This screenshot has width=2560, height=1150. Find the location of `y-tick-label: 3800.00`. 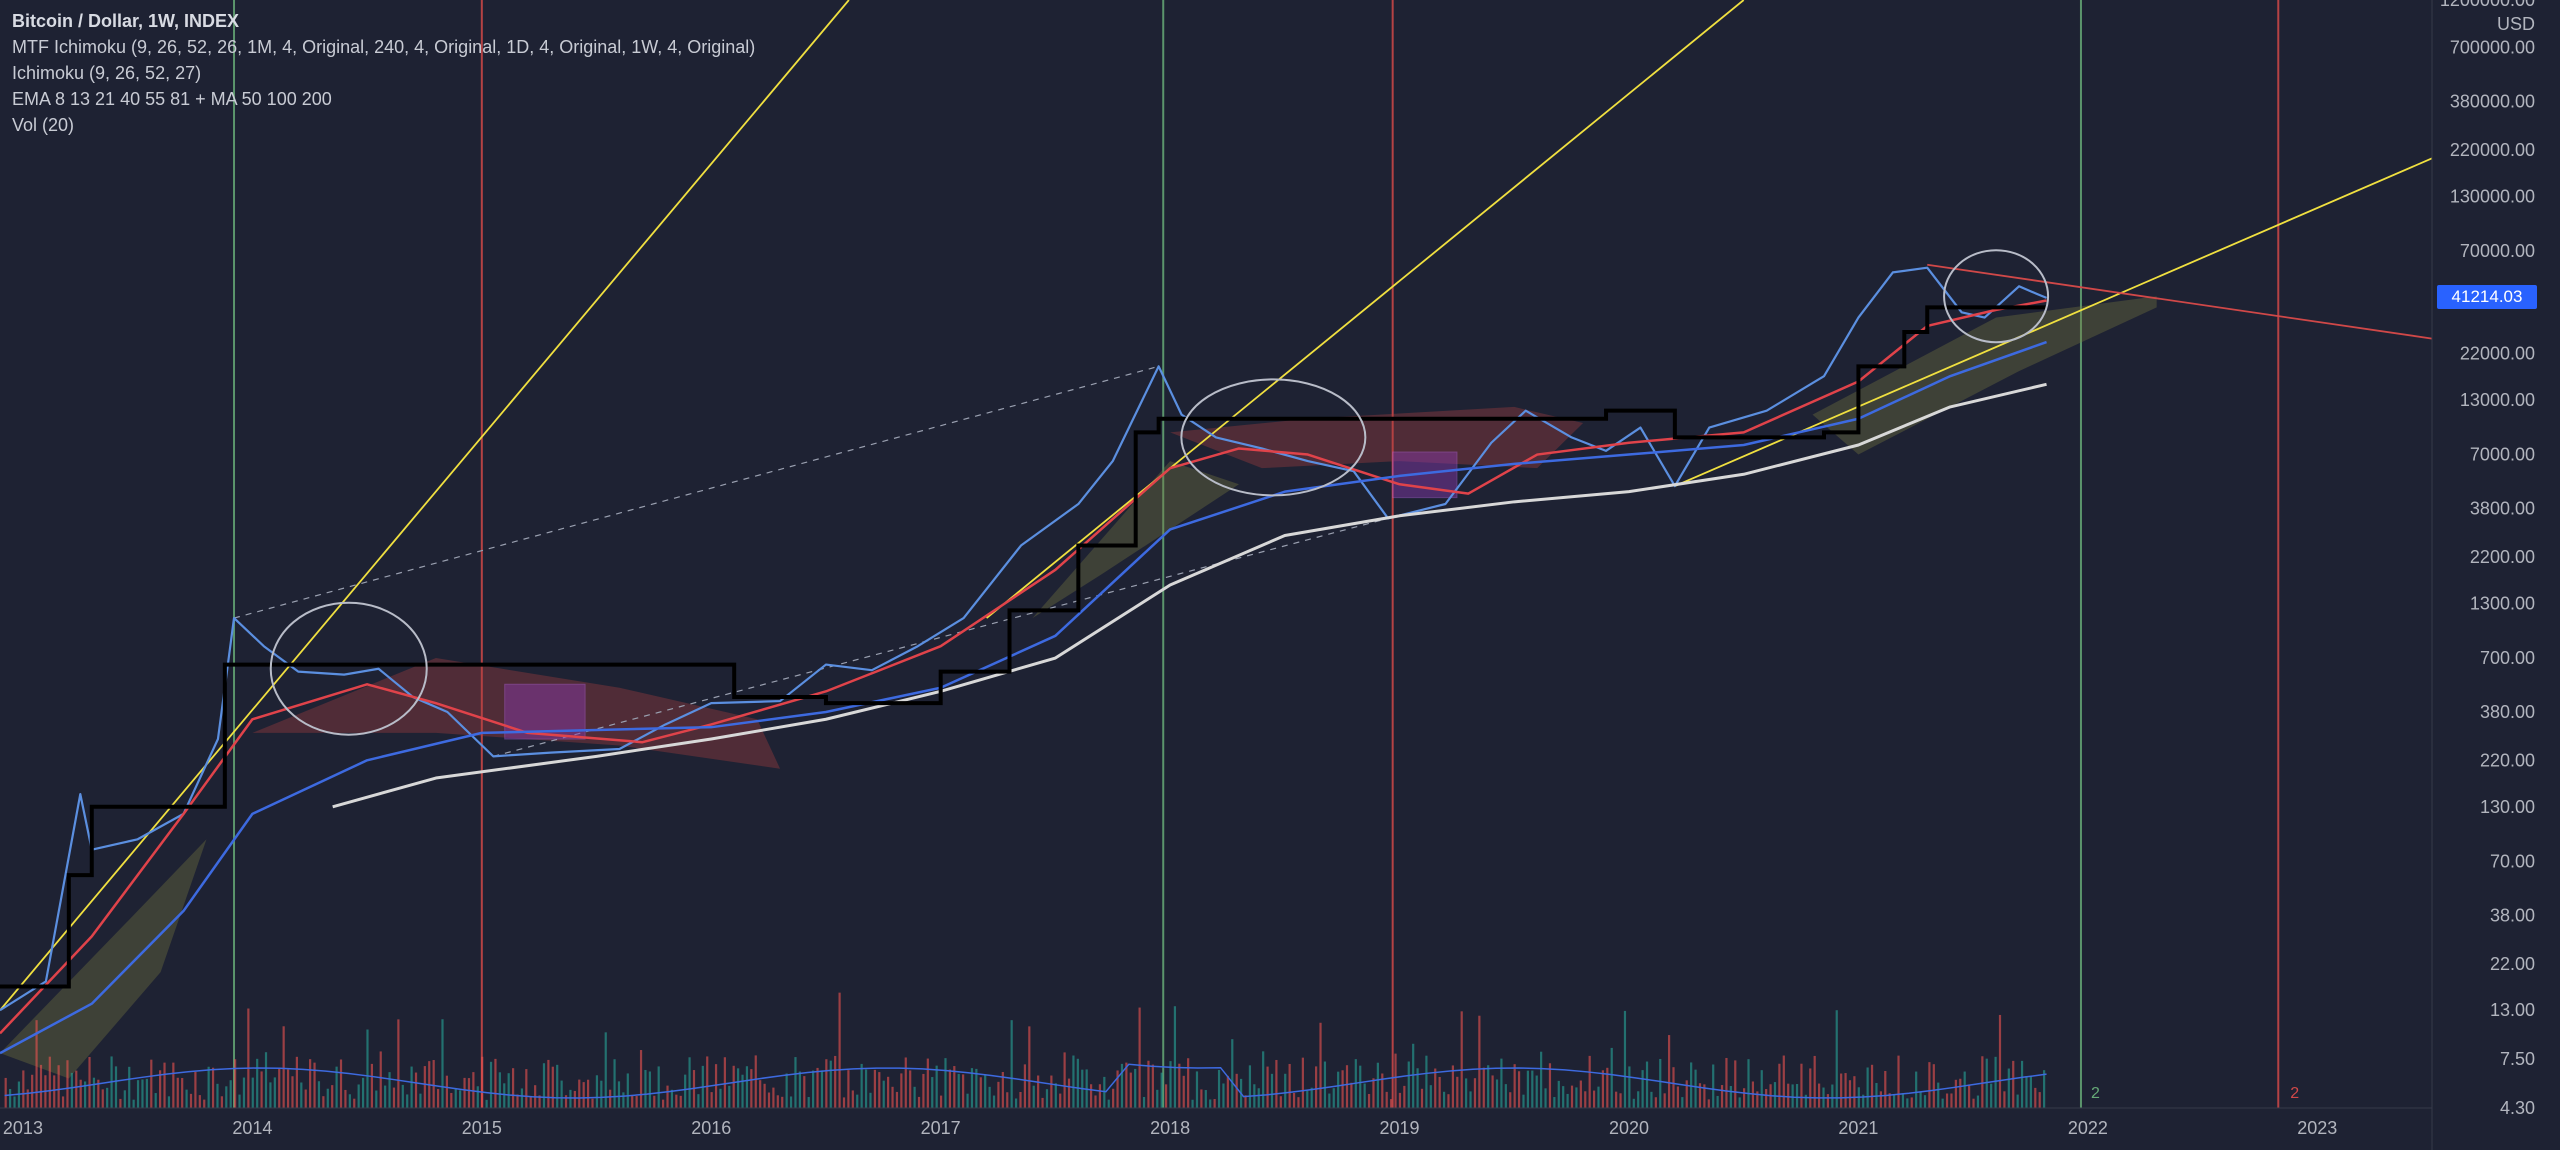

y-tick-label: 3800.00 is located at coordinates (2502, 509).